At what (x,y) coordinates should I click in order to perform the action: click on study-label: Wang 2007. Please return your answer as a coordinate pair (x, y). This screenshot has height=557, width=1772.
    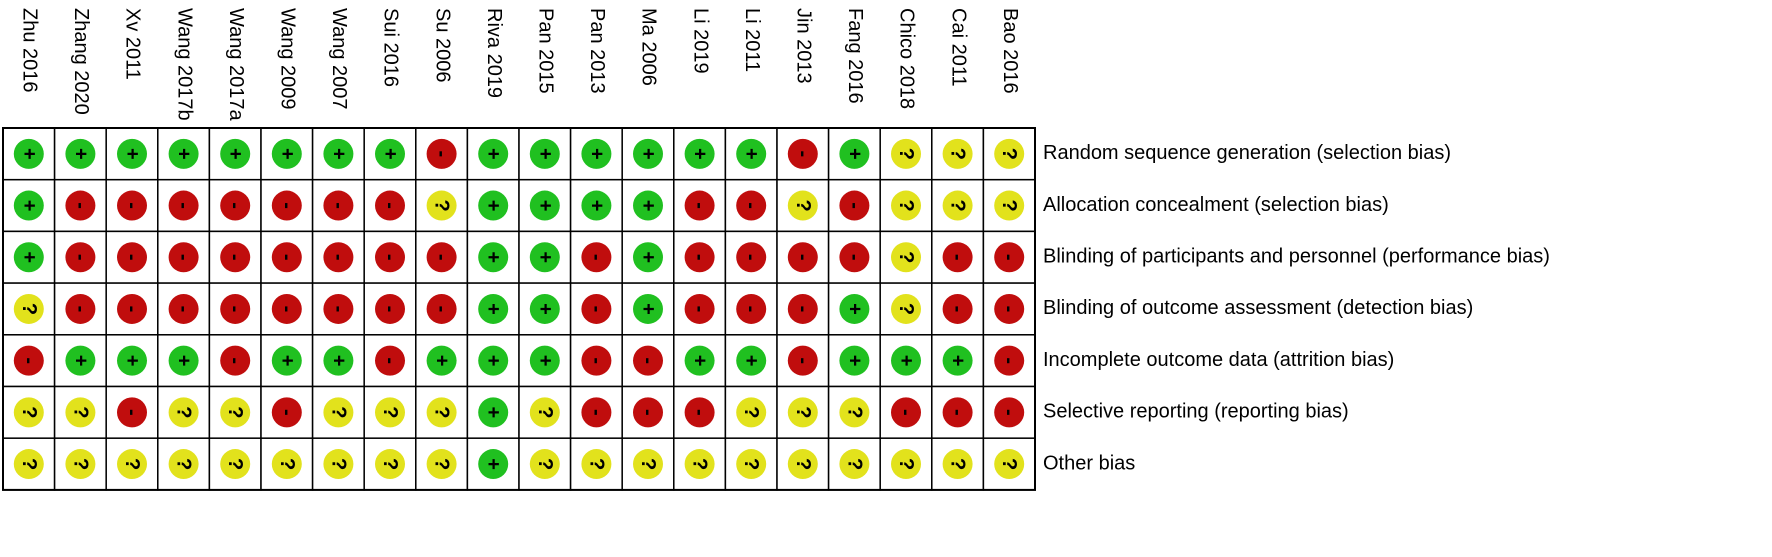
    Looking at the image, I should click on (339, 59).